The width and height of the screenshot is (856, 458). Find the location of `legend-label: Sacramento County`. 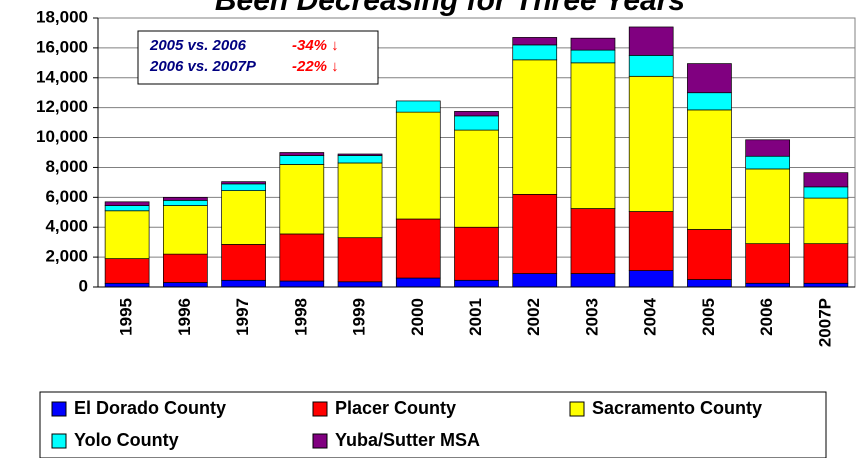

legend-label: Sacramento County is located at coordinates (677, 408).